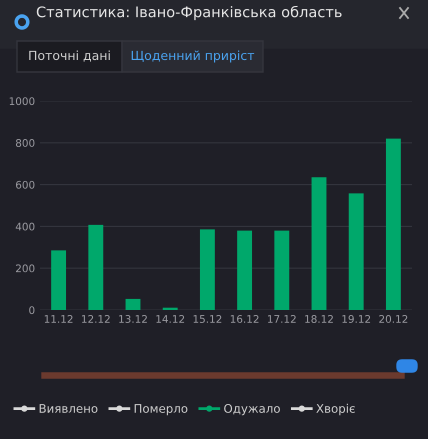  What do you see at coordinates (69, 56) in the screenshot?
I see `text: Поточні дані` at bounding box center [69, 56].